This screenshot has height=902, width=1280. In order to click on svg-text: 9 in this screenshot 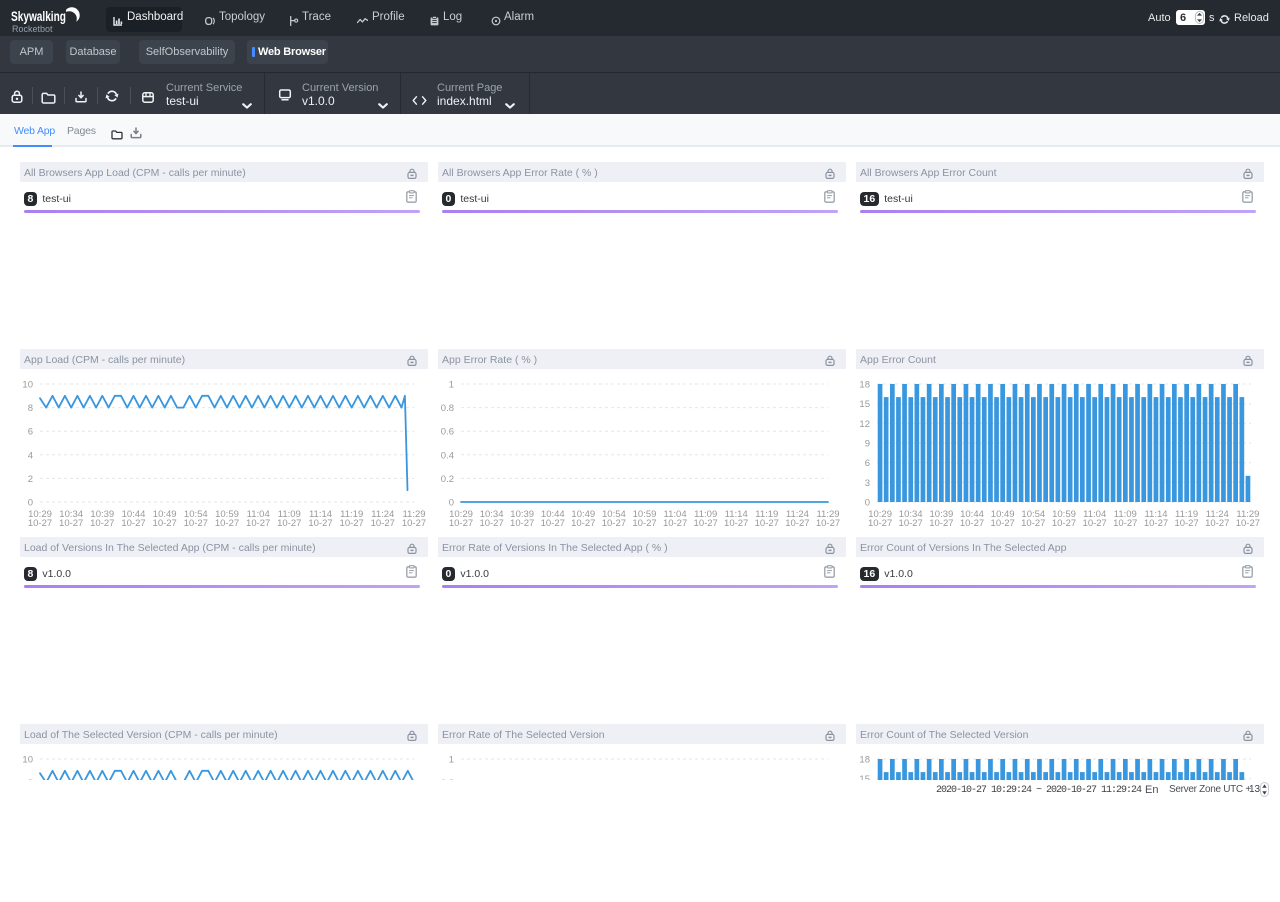, I will do `click(867, 444)`.